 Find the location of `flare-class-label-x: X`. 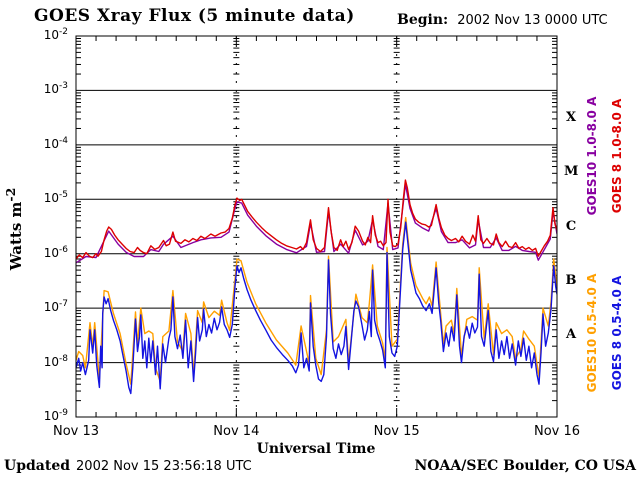

flare-class-label-x: X is located at coordinates (571, 117).